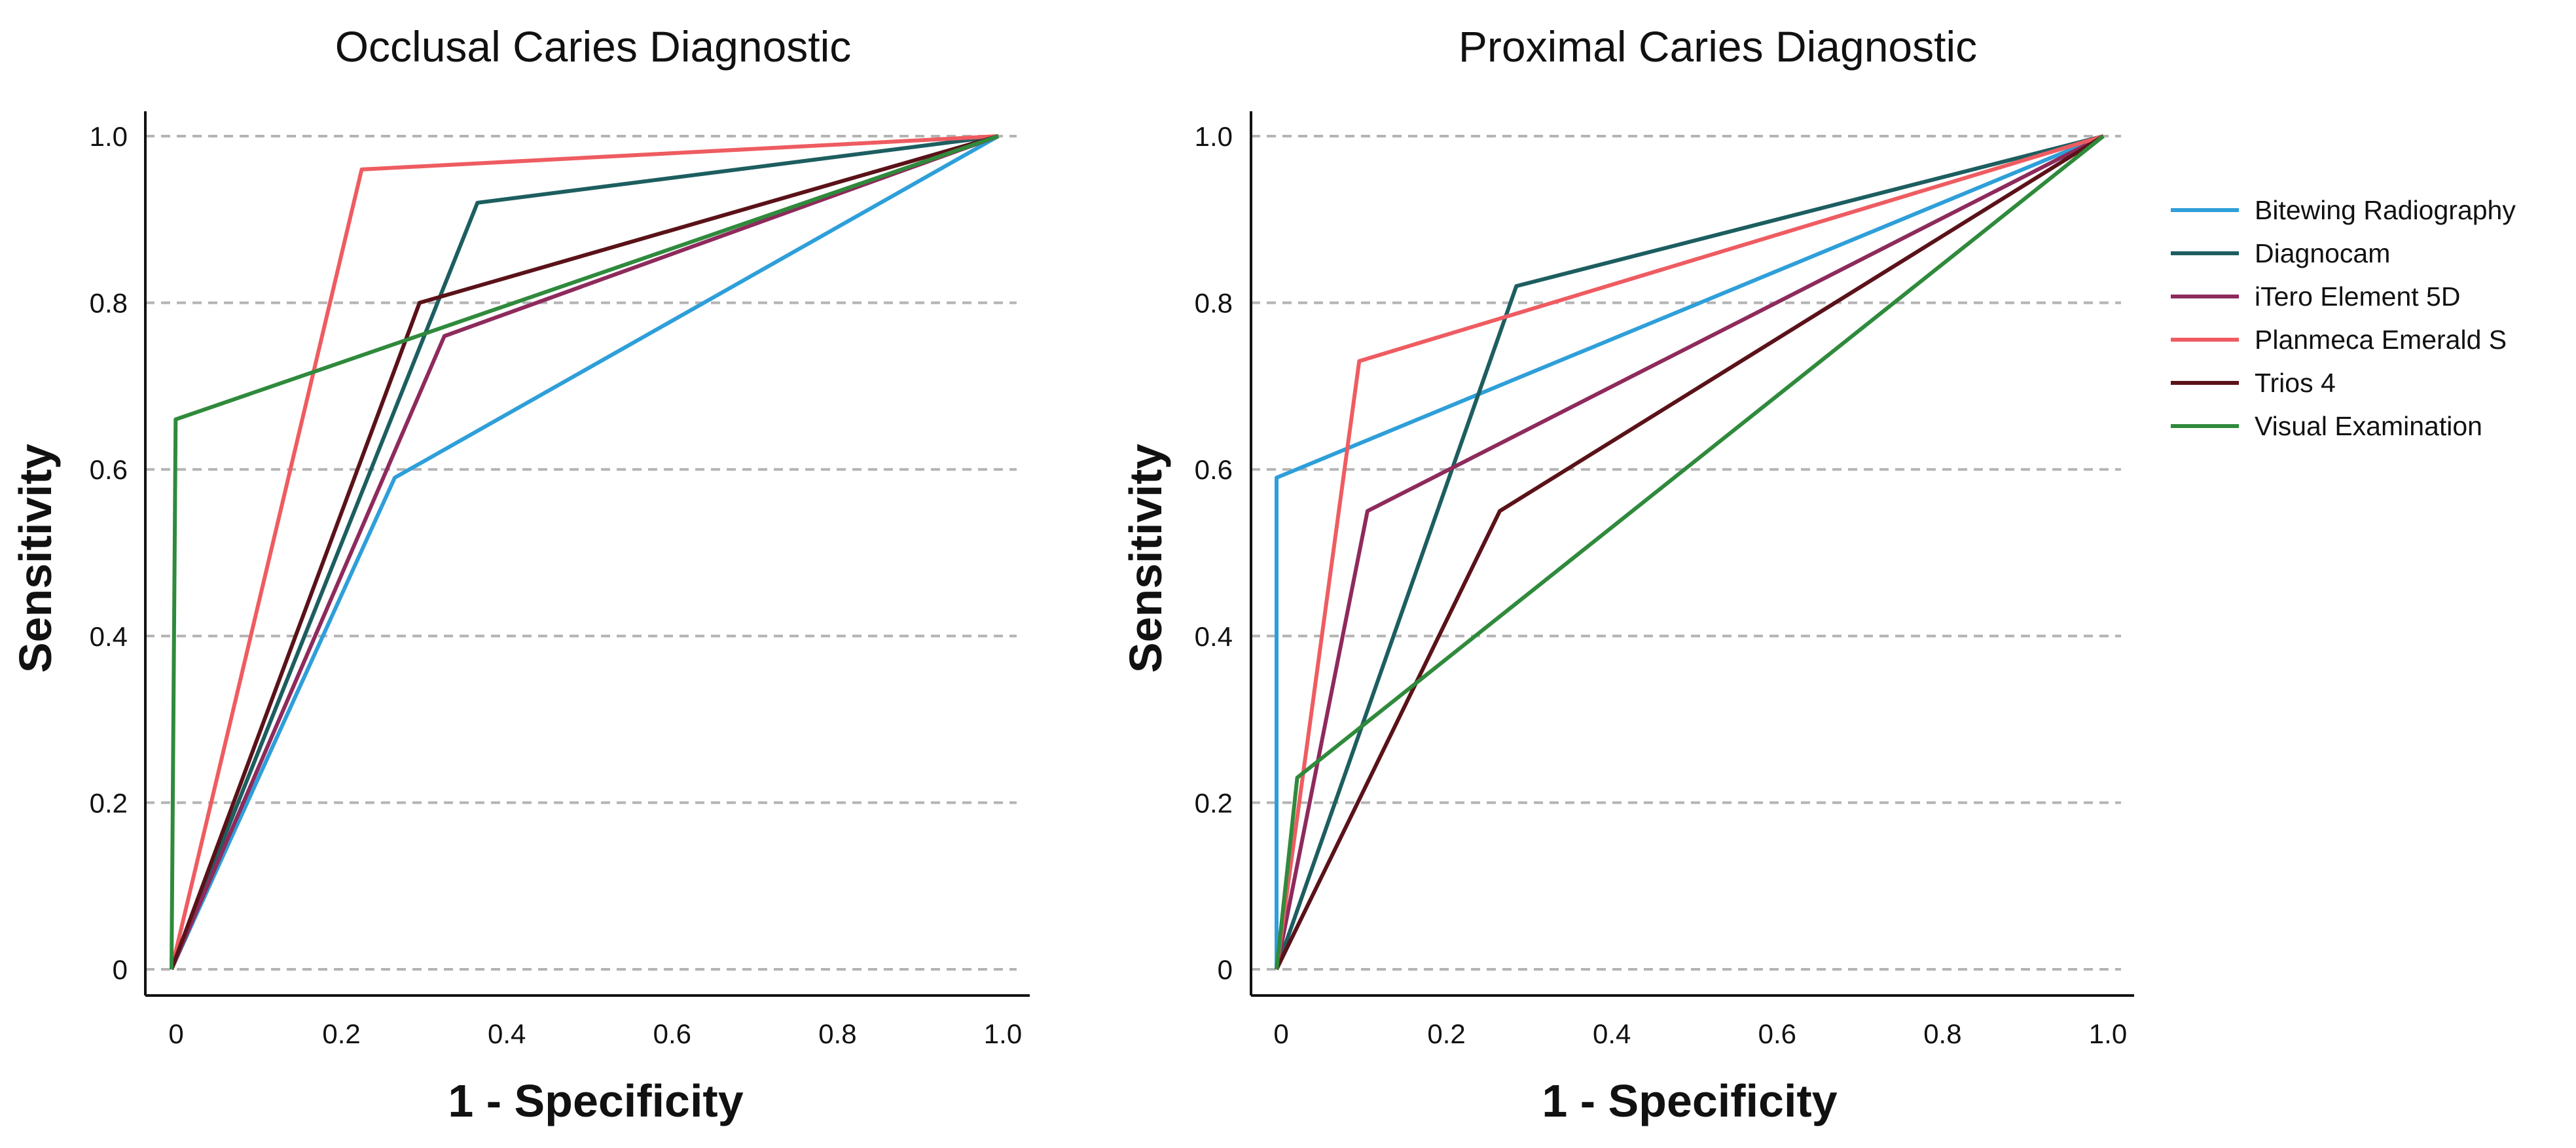 The image size is (2576, 1148). I want to click on legend-item: Planmeca Emerald S, so click(2381, 340).